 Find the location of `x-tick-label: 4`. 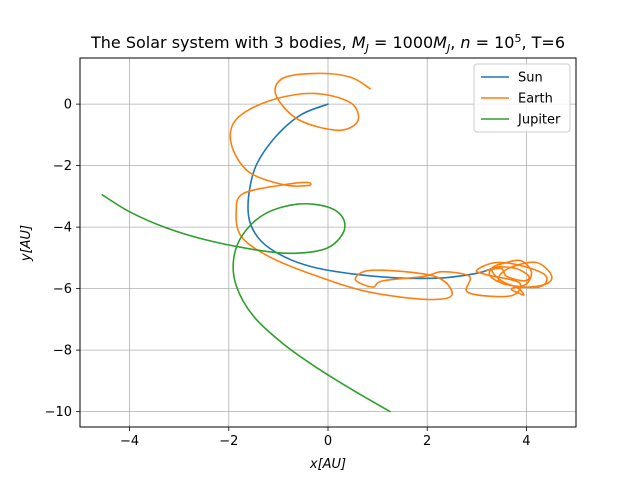

x-tick-label: 4 is located at coordinates (526, 441).